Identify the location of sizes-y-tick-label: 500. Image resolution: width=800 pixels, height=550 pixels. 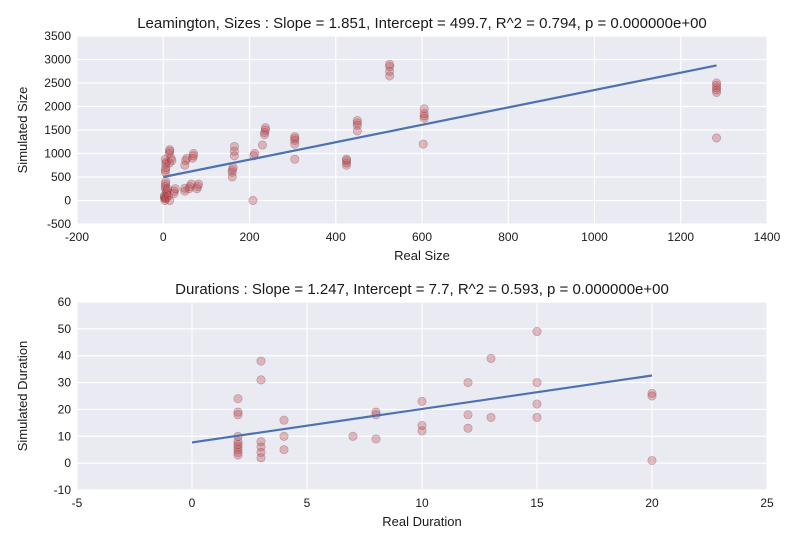
(61, 177).